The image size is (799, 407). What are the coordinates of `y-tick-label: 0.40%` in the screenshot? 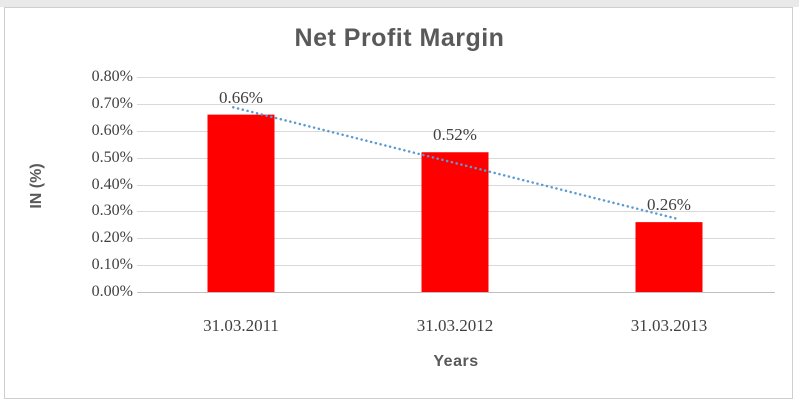 It's located at (112, 184).